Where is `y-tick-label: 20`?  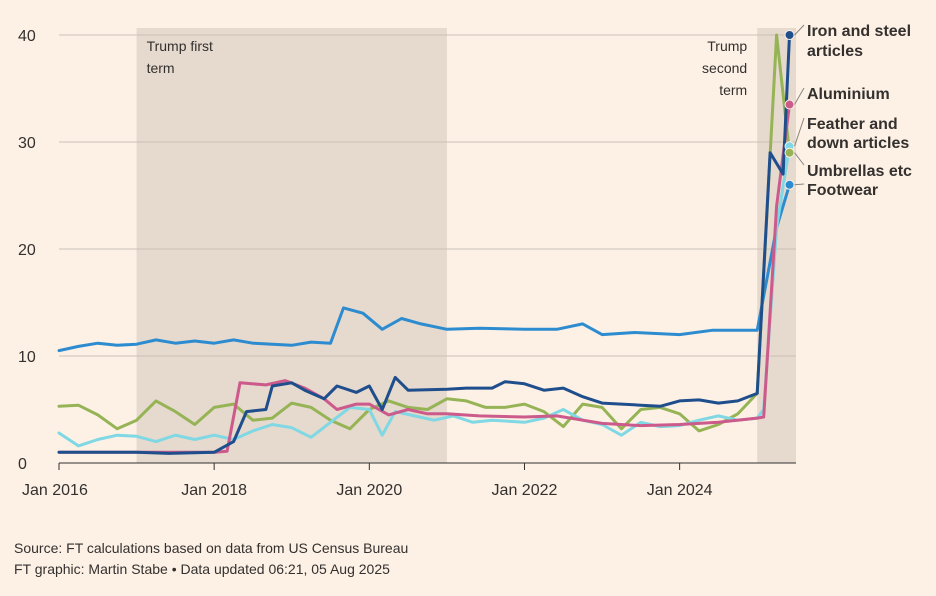 y-tick-label: 20 is located at coordinates (27, 250).